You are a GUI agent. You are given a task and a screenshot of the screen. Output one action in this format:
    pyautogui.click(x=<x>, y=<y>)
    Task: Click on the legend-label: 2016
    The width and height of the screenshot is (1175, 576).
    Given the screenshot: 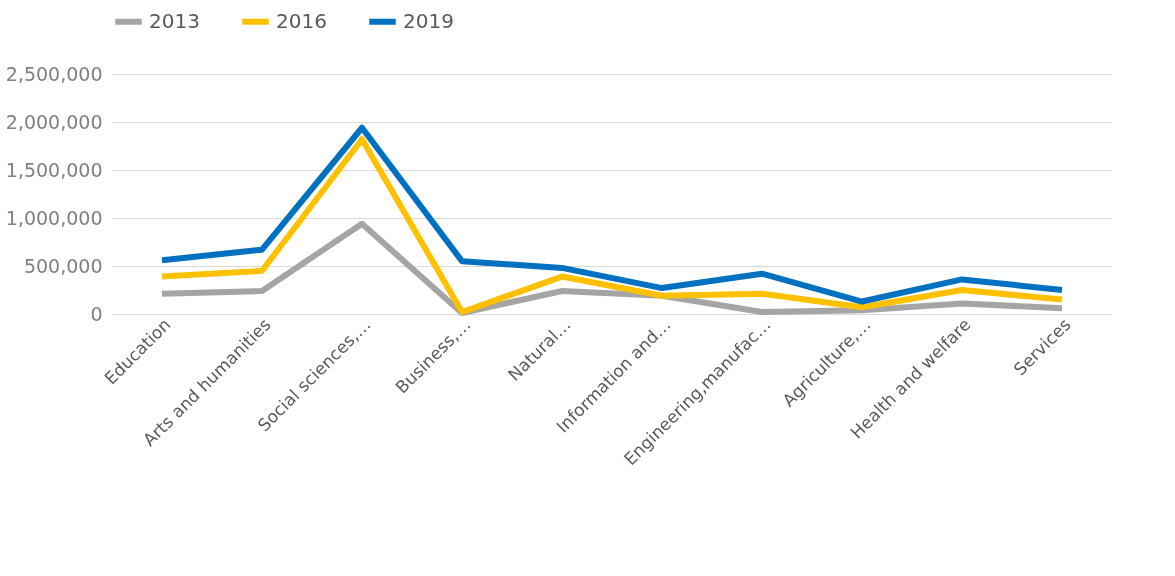 What is the action you would take?
    pyautogui.click(x=301, y=20)
    